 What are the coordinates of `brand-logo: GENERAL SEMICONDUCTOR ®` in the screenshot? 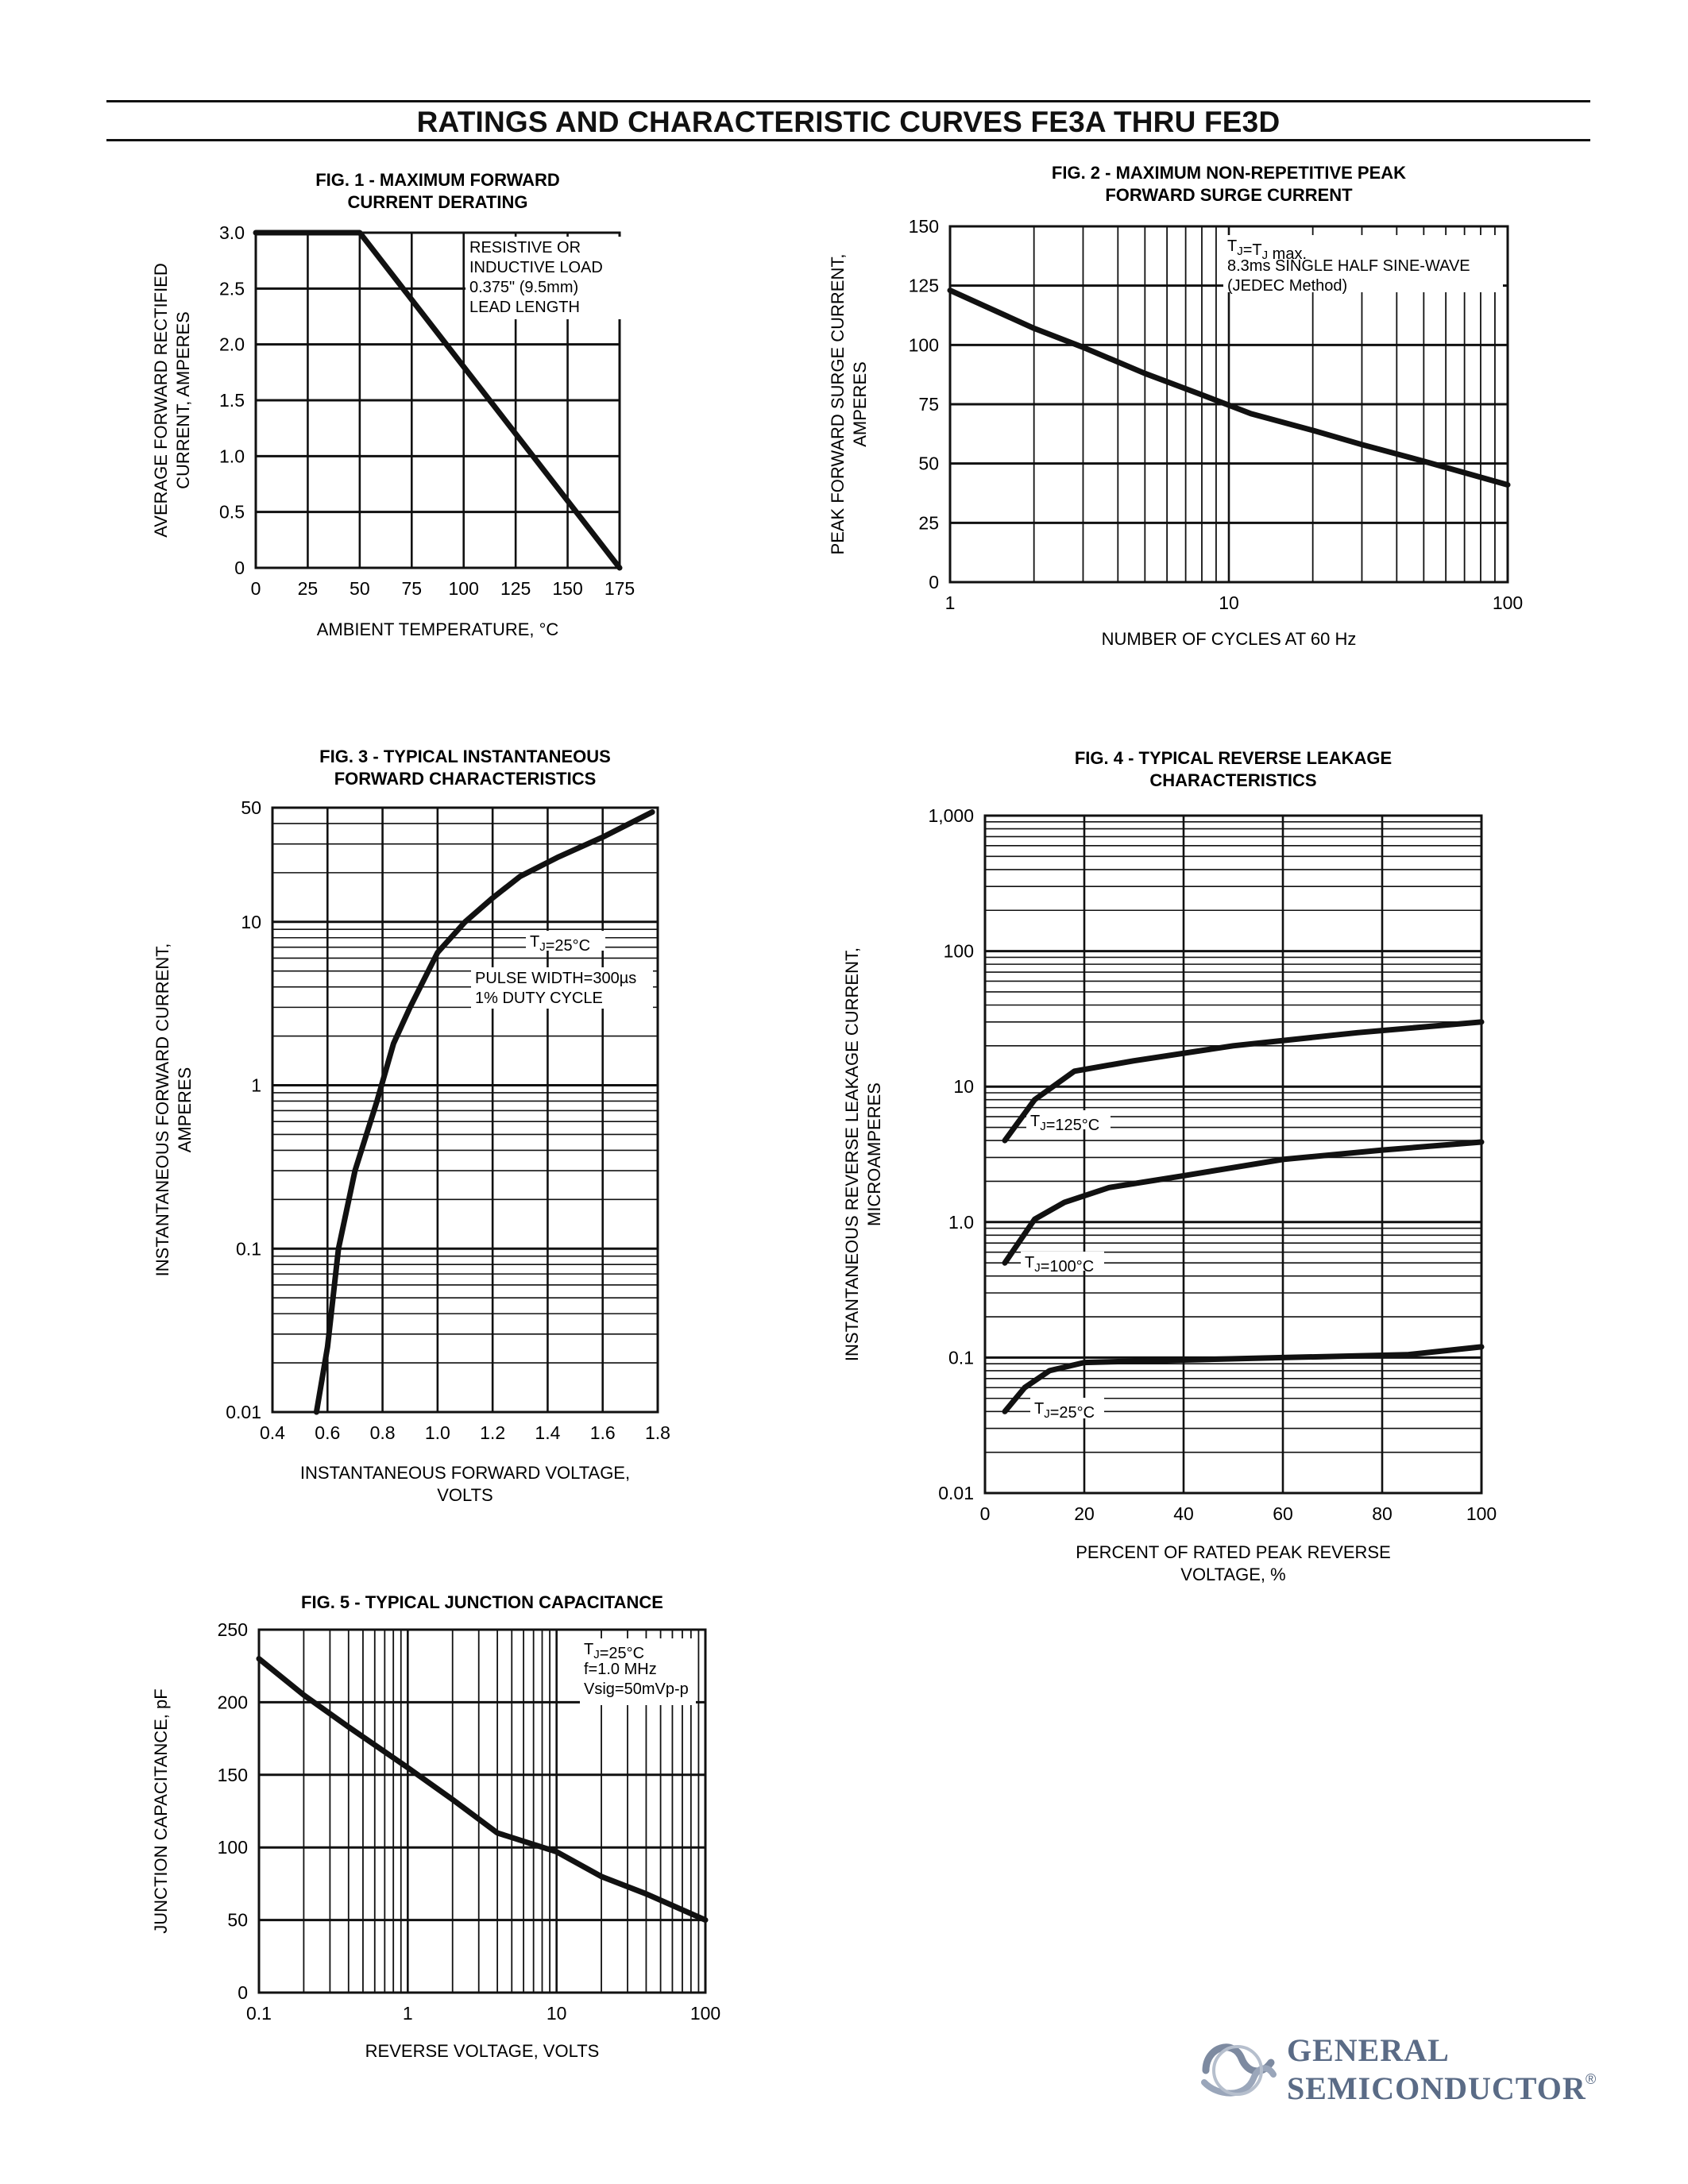 It's located at (1404, 2070).